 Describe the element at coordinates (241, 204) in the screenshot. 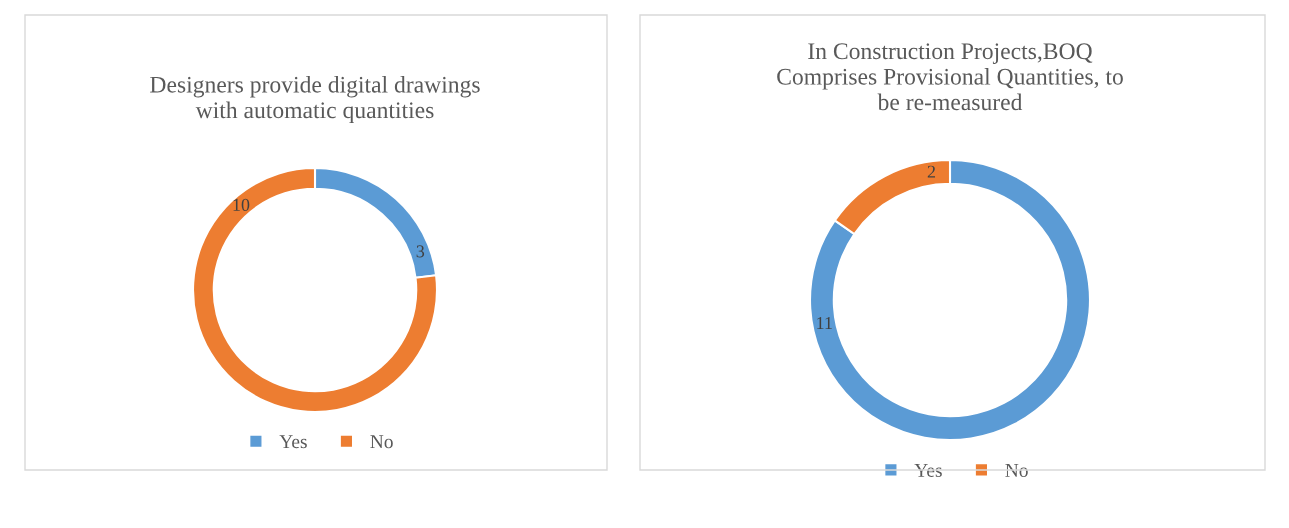

I see `data-label: 10` at that location.